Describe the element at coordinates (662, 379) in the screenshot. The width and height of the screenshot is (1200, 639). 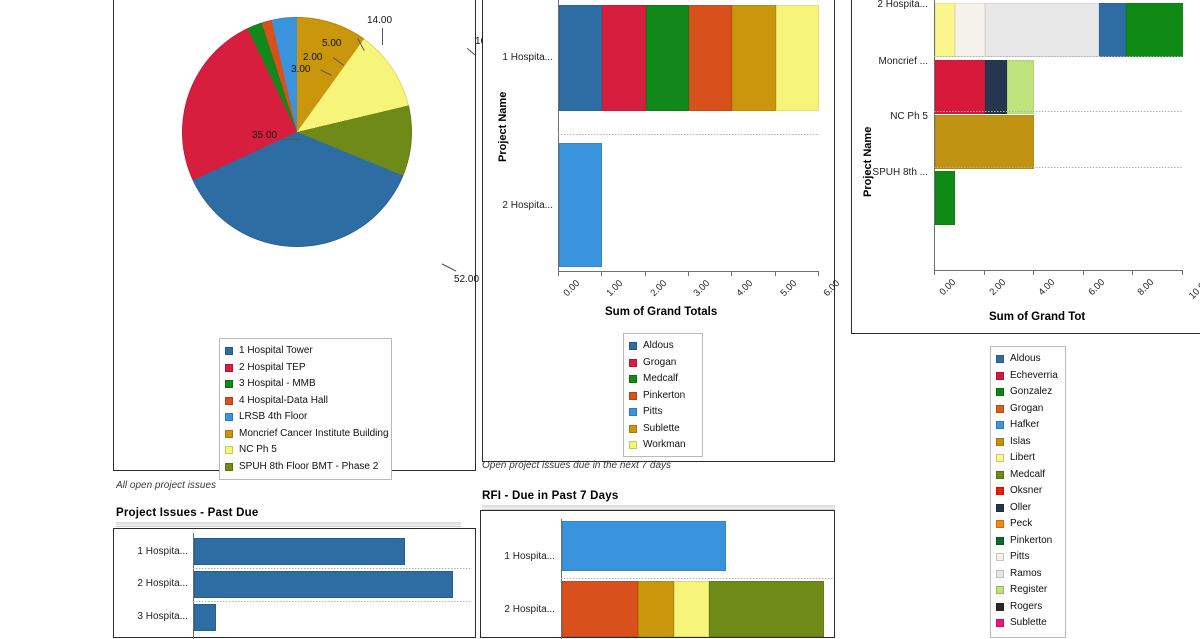
I see `next7-legend-item: Medcalf` at that location.